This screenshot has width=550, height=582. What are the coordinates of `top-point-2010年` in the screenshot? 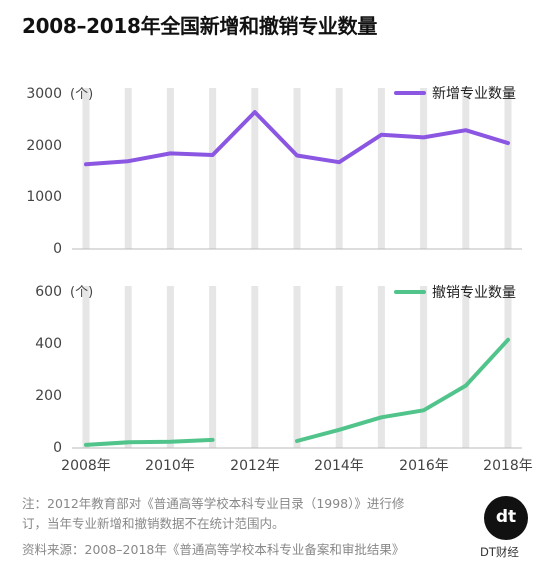 It's located at (170, 153).